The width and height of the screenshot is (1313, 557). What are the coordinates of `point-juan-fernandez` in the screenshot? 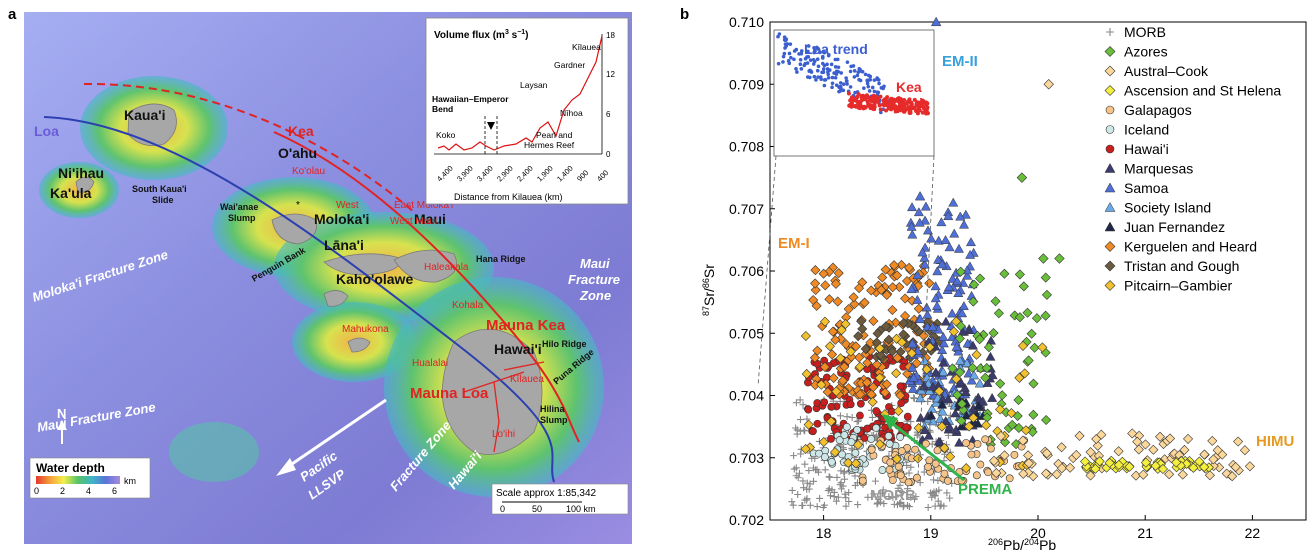 It's located at (942, 404).